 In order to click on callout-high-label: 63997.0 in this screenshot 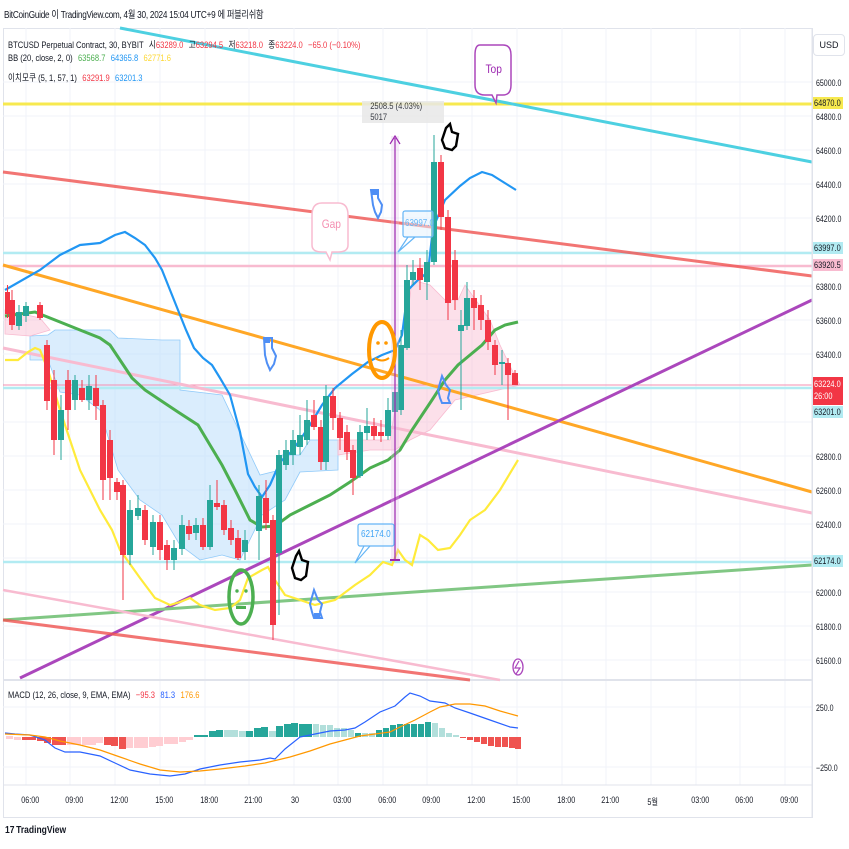, I will do `click(419, 223)`.